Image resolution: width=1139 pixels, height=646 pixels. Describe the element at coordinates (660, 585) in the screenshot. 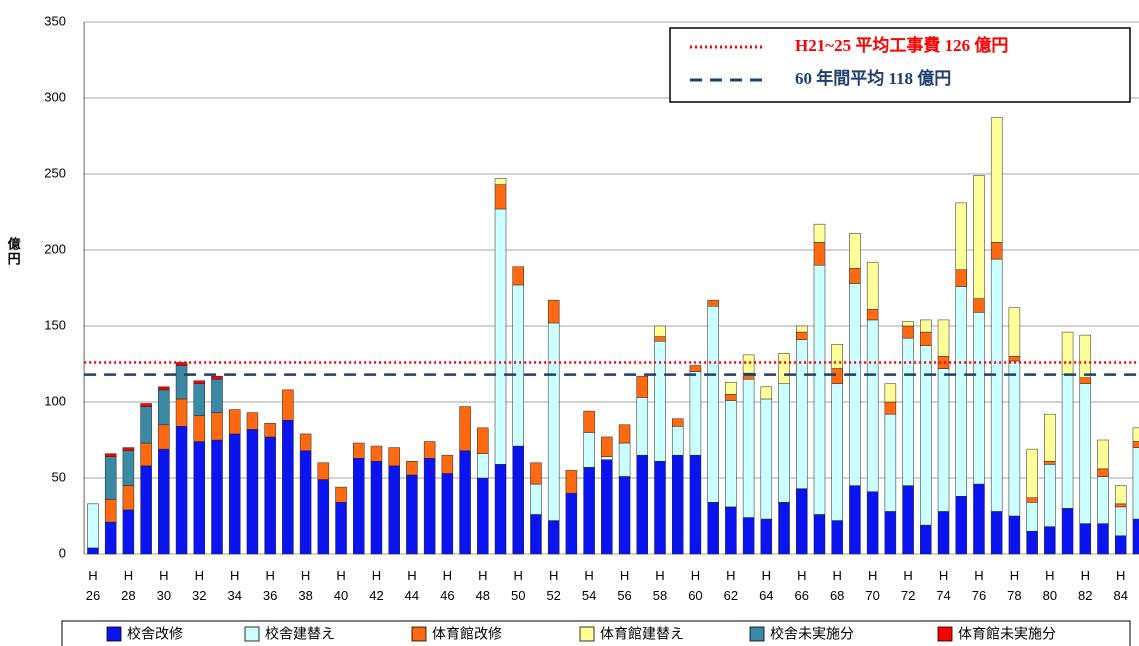

I see `x-tick-label: H 58` at that location.